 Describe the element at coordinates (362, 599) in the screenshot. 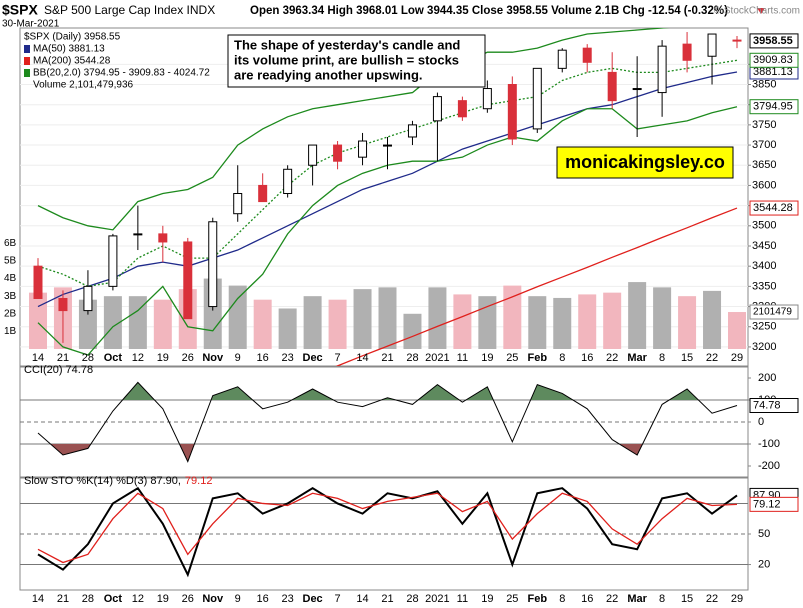

I see `x-tick-label: 14` at that location.